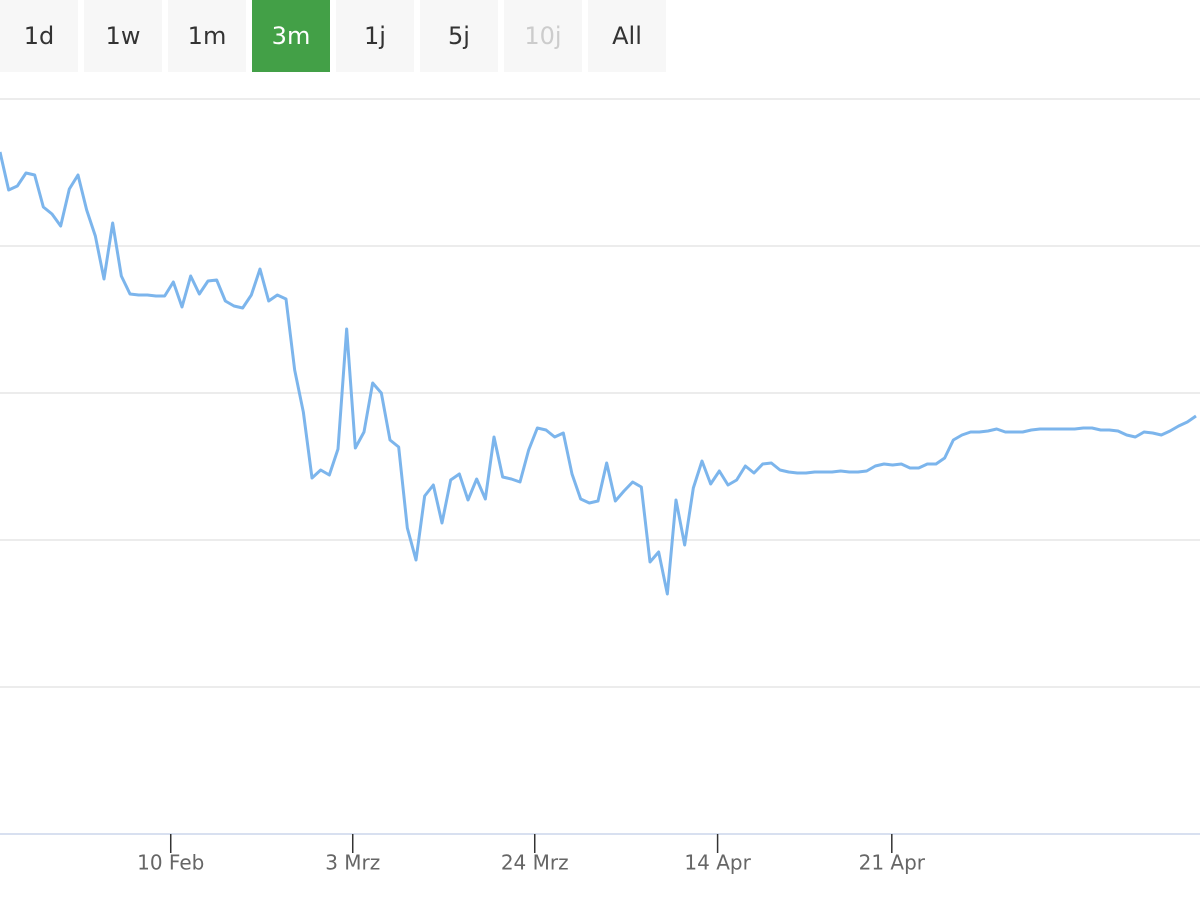 Image resolution: width=1200 pixels, height=900 pixels. Describe the element at coordinates (170, 863) in the screenshot. I see `x-tick-label: 10 Feb` at that location.